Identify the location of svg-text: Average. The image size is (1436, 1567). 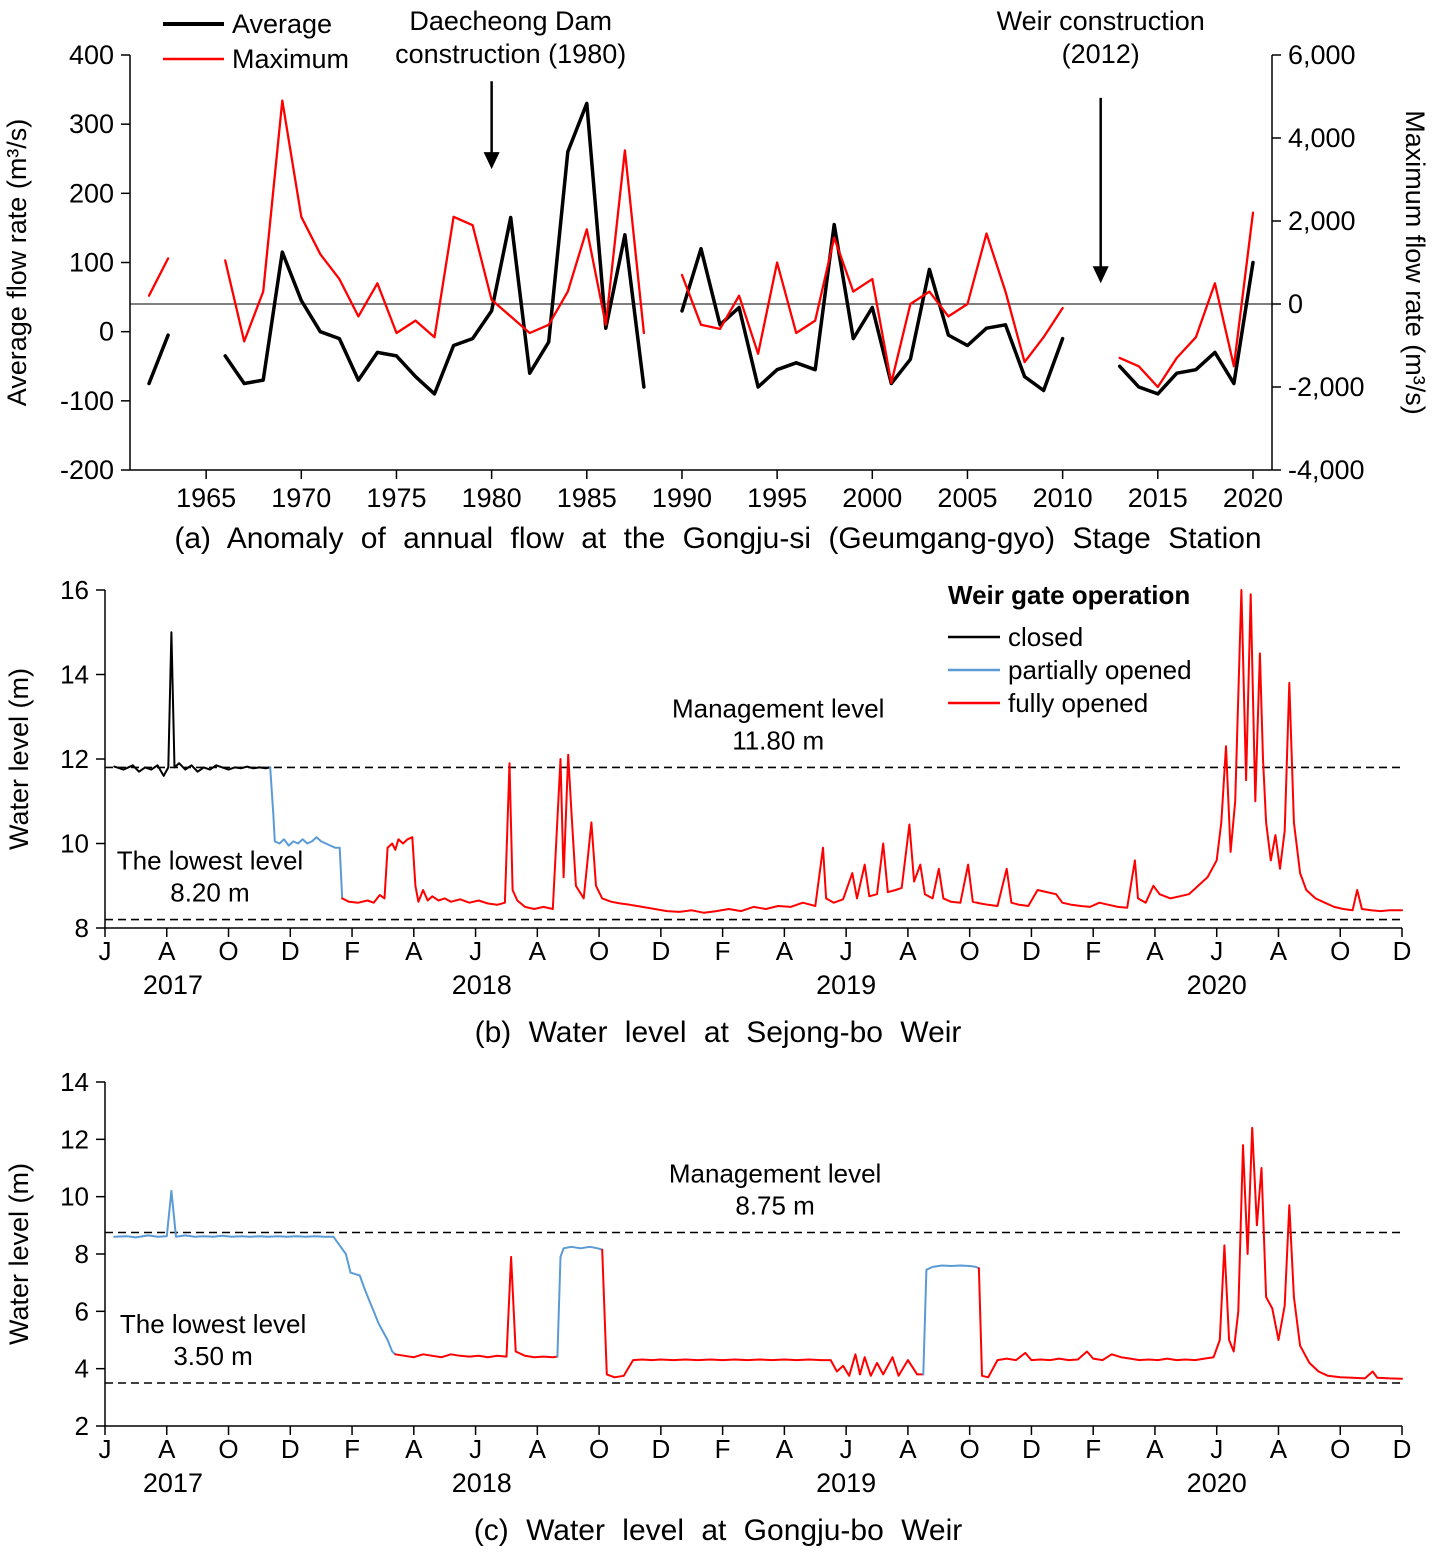
(282, 24).